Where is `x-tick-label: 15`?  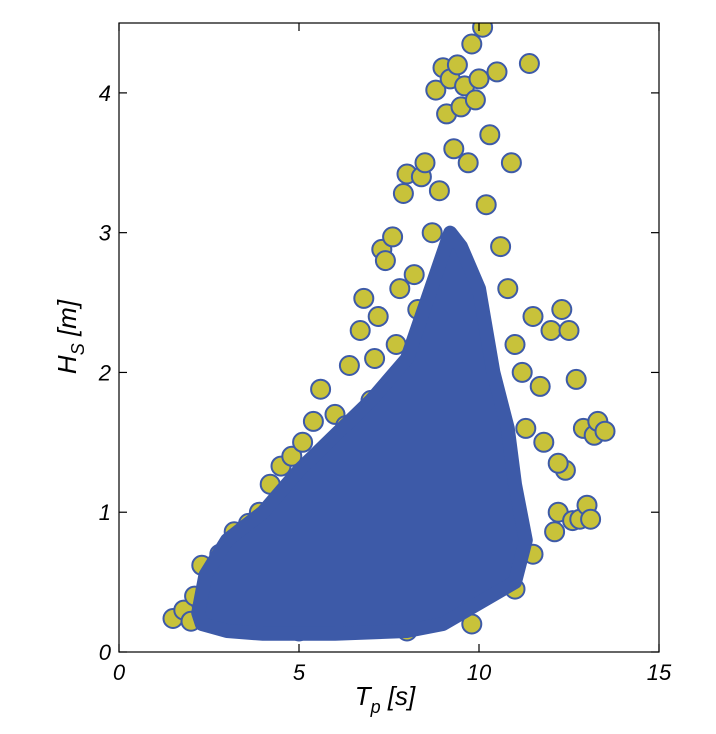 x-tick-label: 15 is located at coordinates (659, 672).